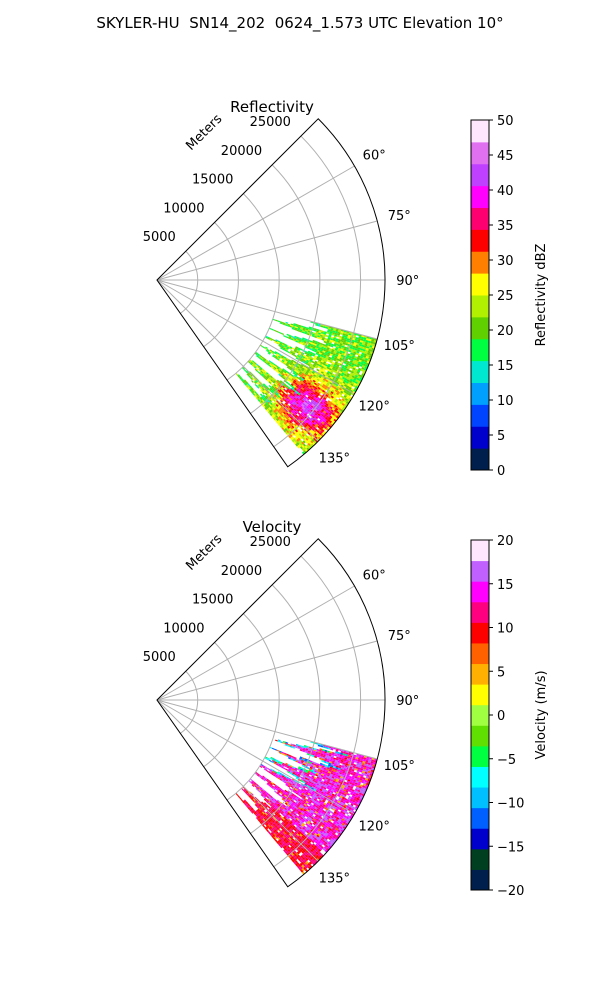 The width and height of the screenshot is (600, 1000). Describe the element at coordinates (480, 612) in the screenshot. I see `colorbar-band` at that location.